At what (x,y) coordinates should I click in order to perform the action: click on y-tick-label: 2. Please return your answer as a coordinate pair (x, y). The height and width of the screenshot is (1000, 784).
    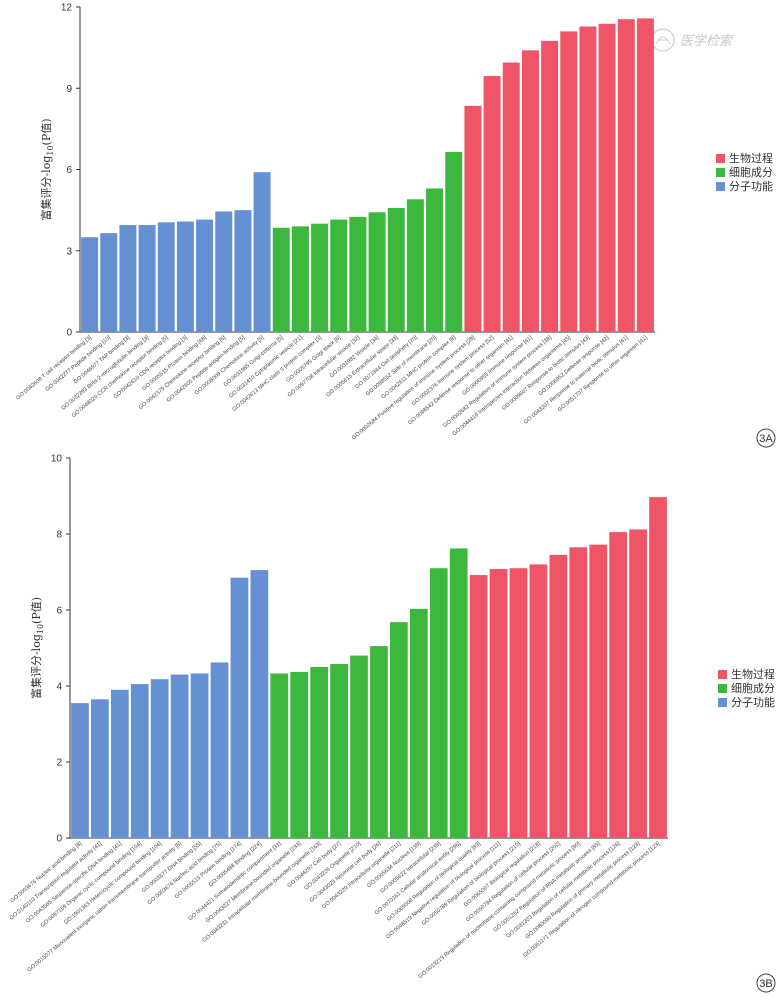
    Looking at the image, I should click on (59, 763).